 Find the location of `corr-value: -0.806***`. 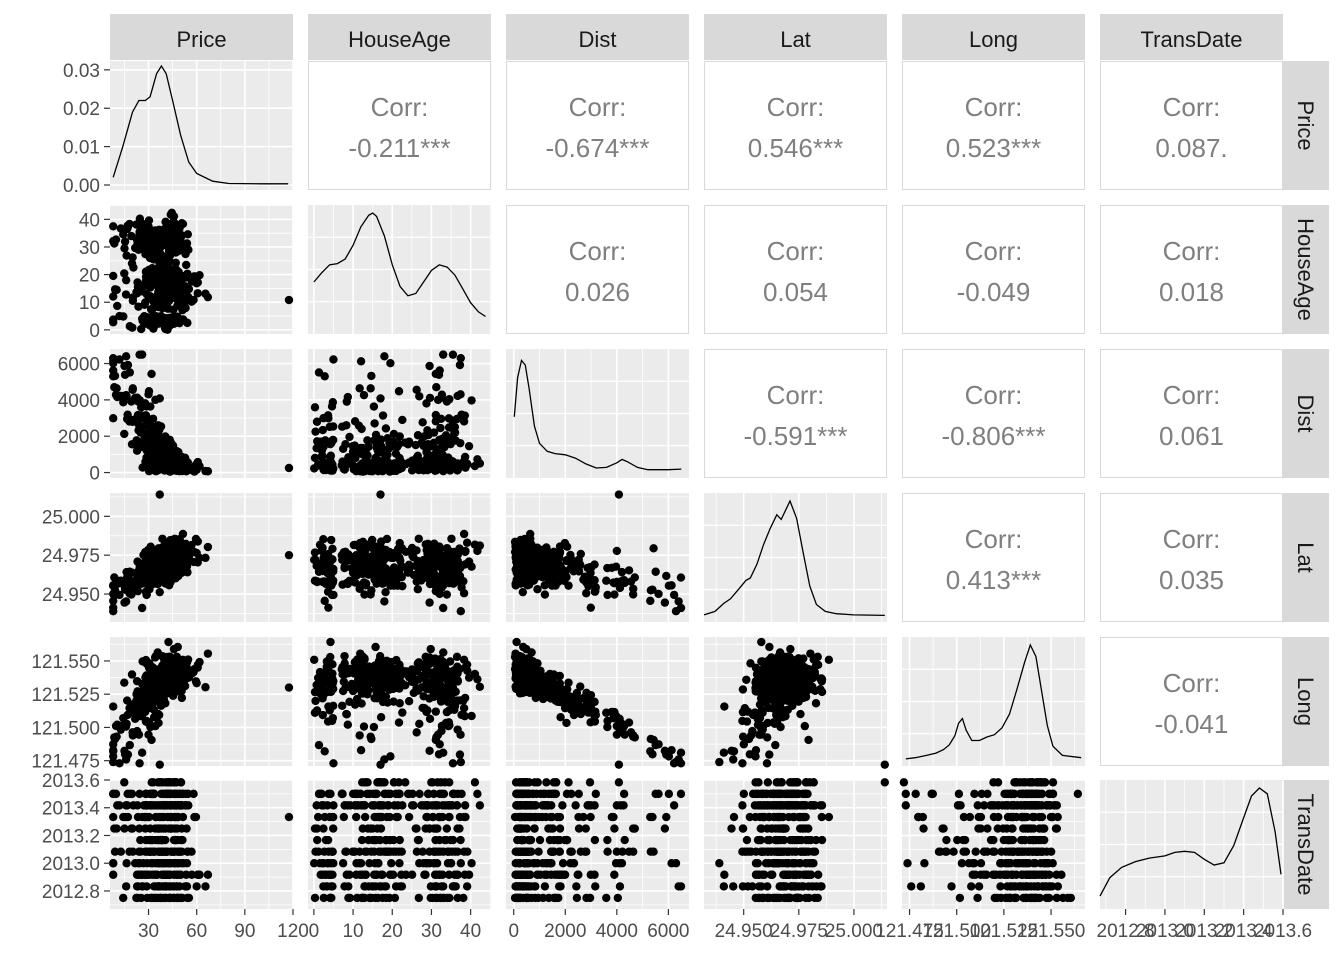

corr-value: -0.806*** is located at coordinates (993, 436).